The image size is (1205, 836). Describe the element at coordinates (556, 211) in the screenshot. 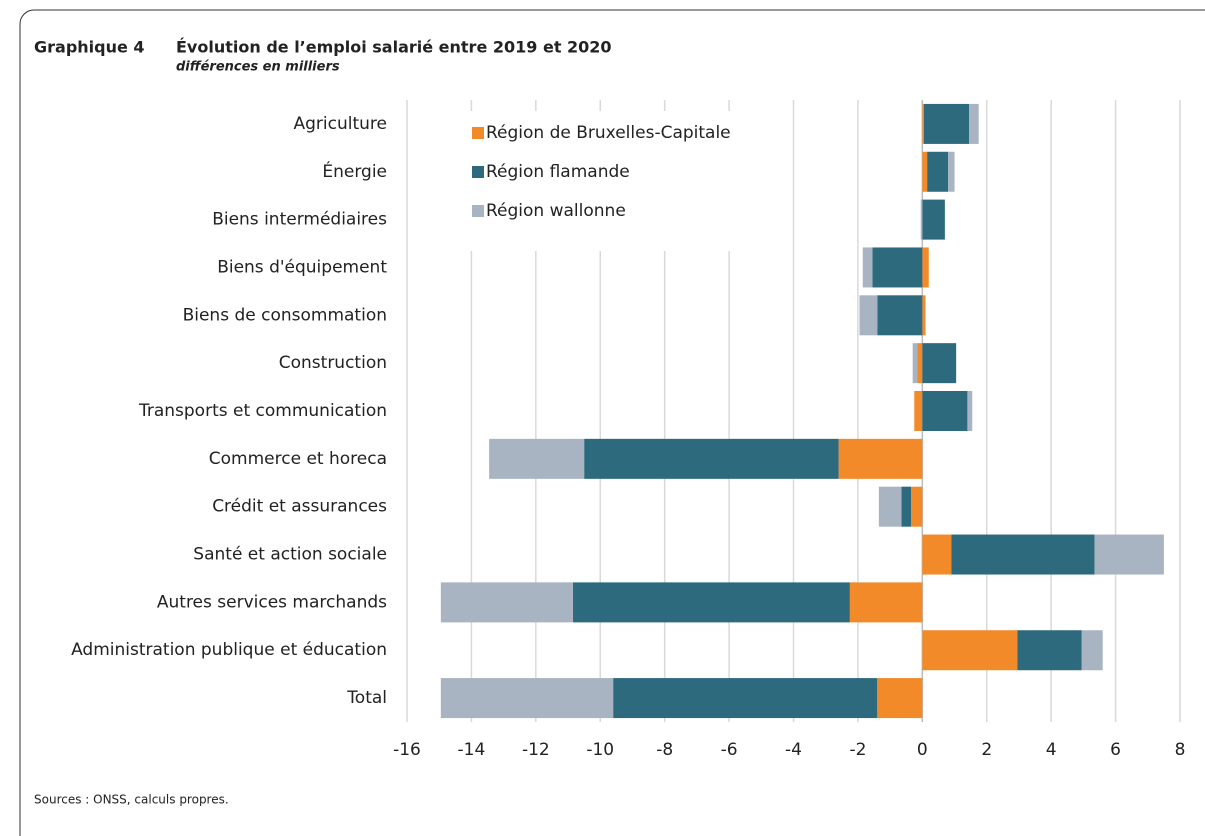

I see `legend-label: Région wallonne` at that location.